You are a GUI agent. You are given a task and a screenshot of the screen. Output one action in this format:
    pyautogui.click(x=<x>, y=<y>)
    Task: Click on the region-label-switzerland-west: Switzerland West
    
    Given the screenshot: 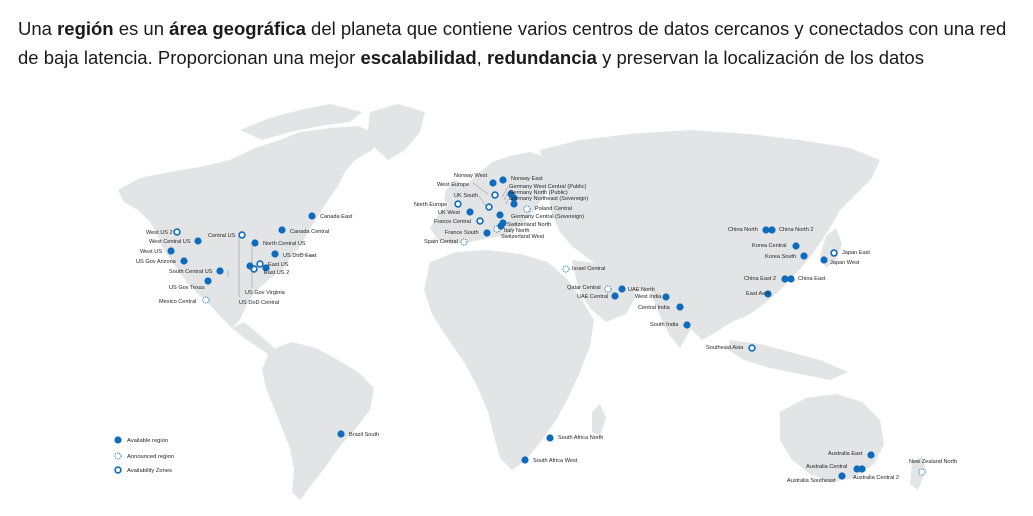 What is the action you would take?
    pyautogui.click(x=523, y=237)
    